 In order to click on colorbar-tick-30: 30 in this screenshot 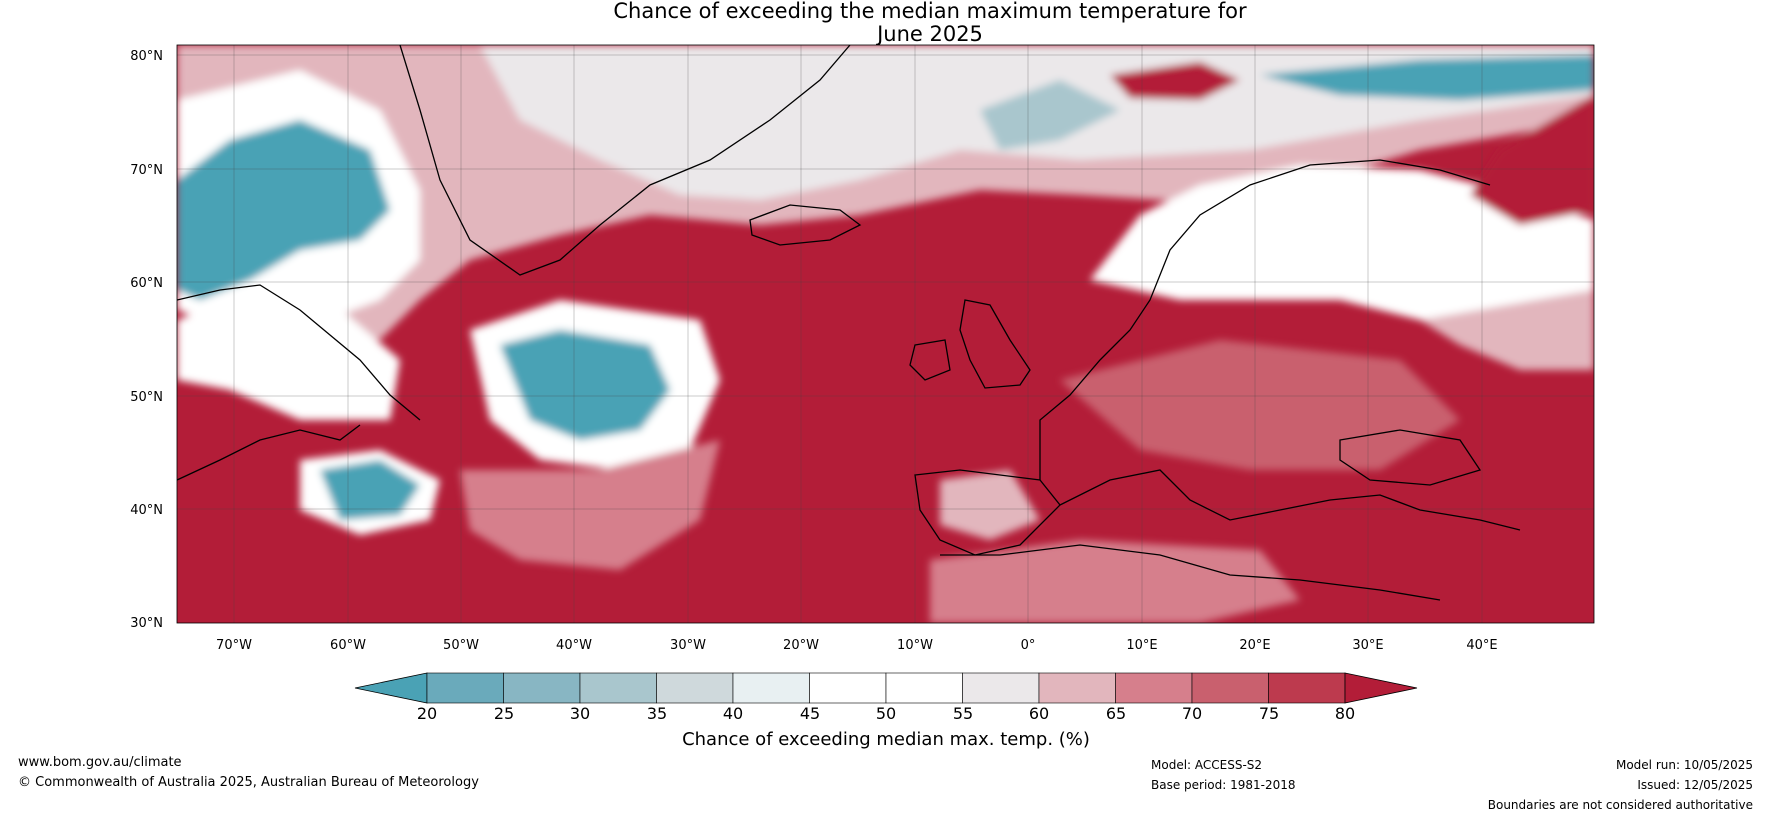, I will do `click(580, 713)`.